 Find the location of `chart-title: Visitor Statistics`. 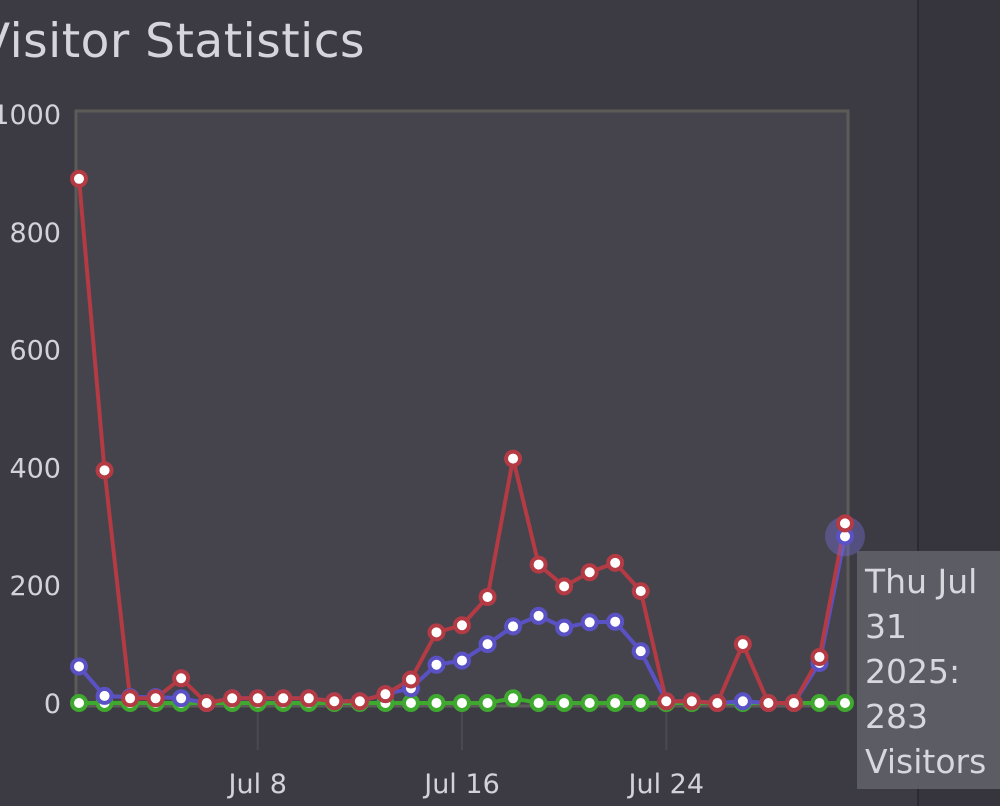

chart-title: Visitor Statistics is located at coordinates (183, 41).